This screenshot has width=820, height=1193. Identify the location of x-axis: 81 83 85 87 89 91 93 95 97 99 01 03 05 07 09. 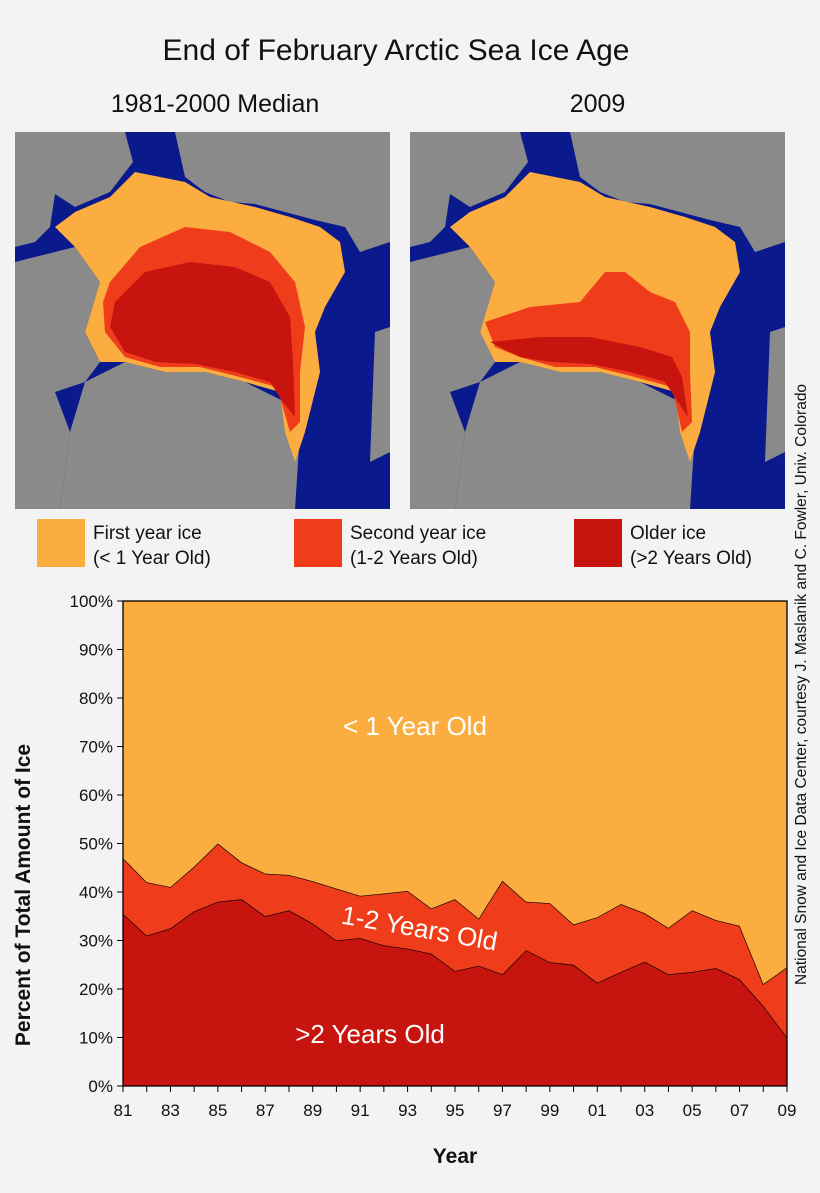
(455, 1103).